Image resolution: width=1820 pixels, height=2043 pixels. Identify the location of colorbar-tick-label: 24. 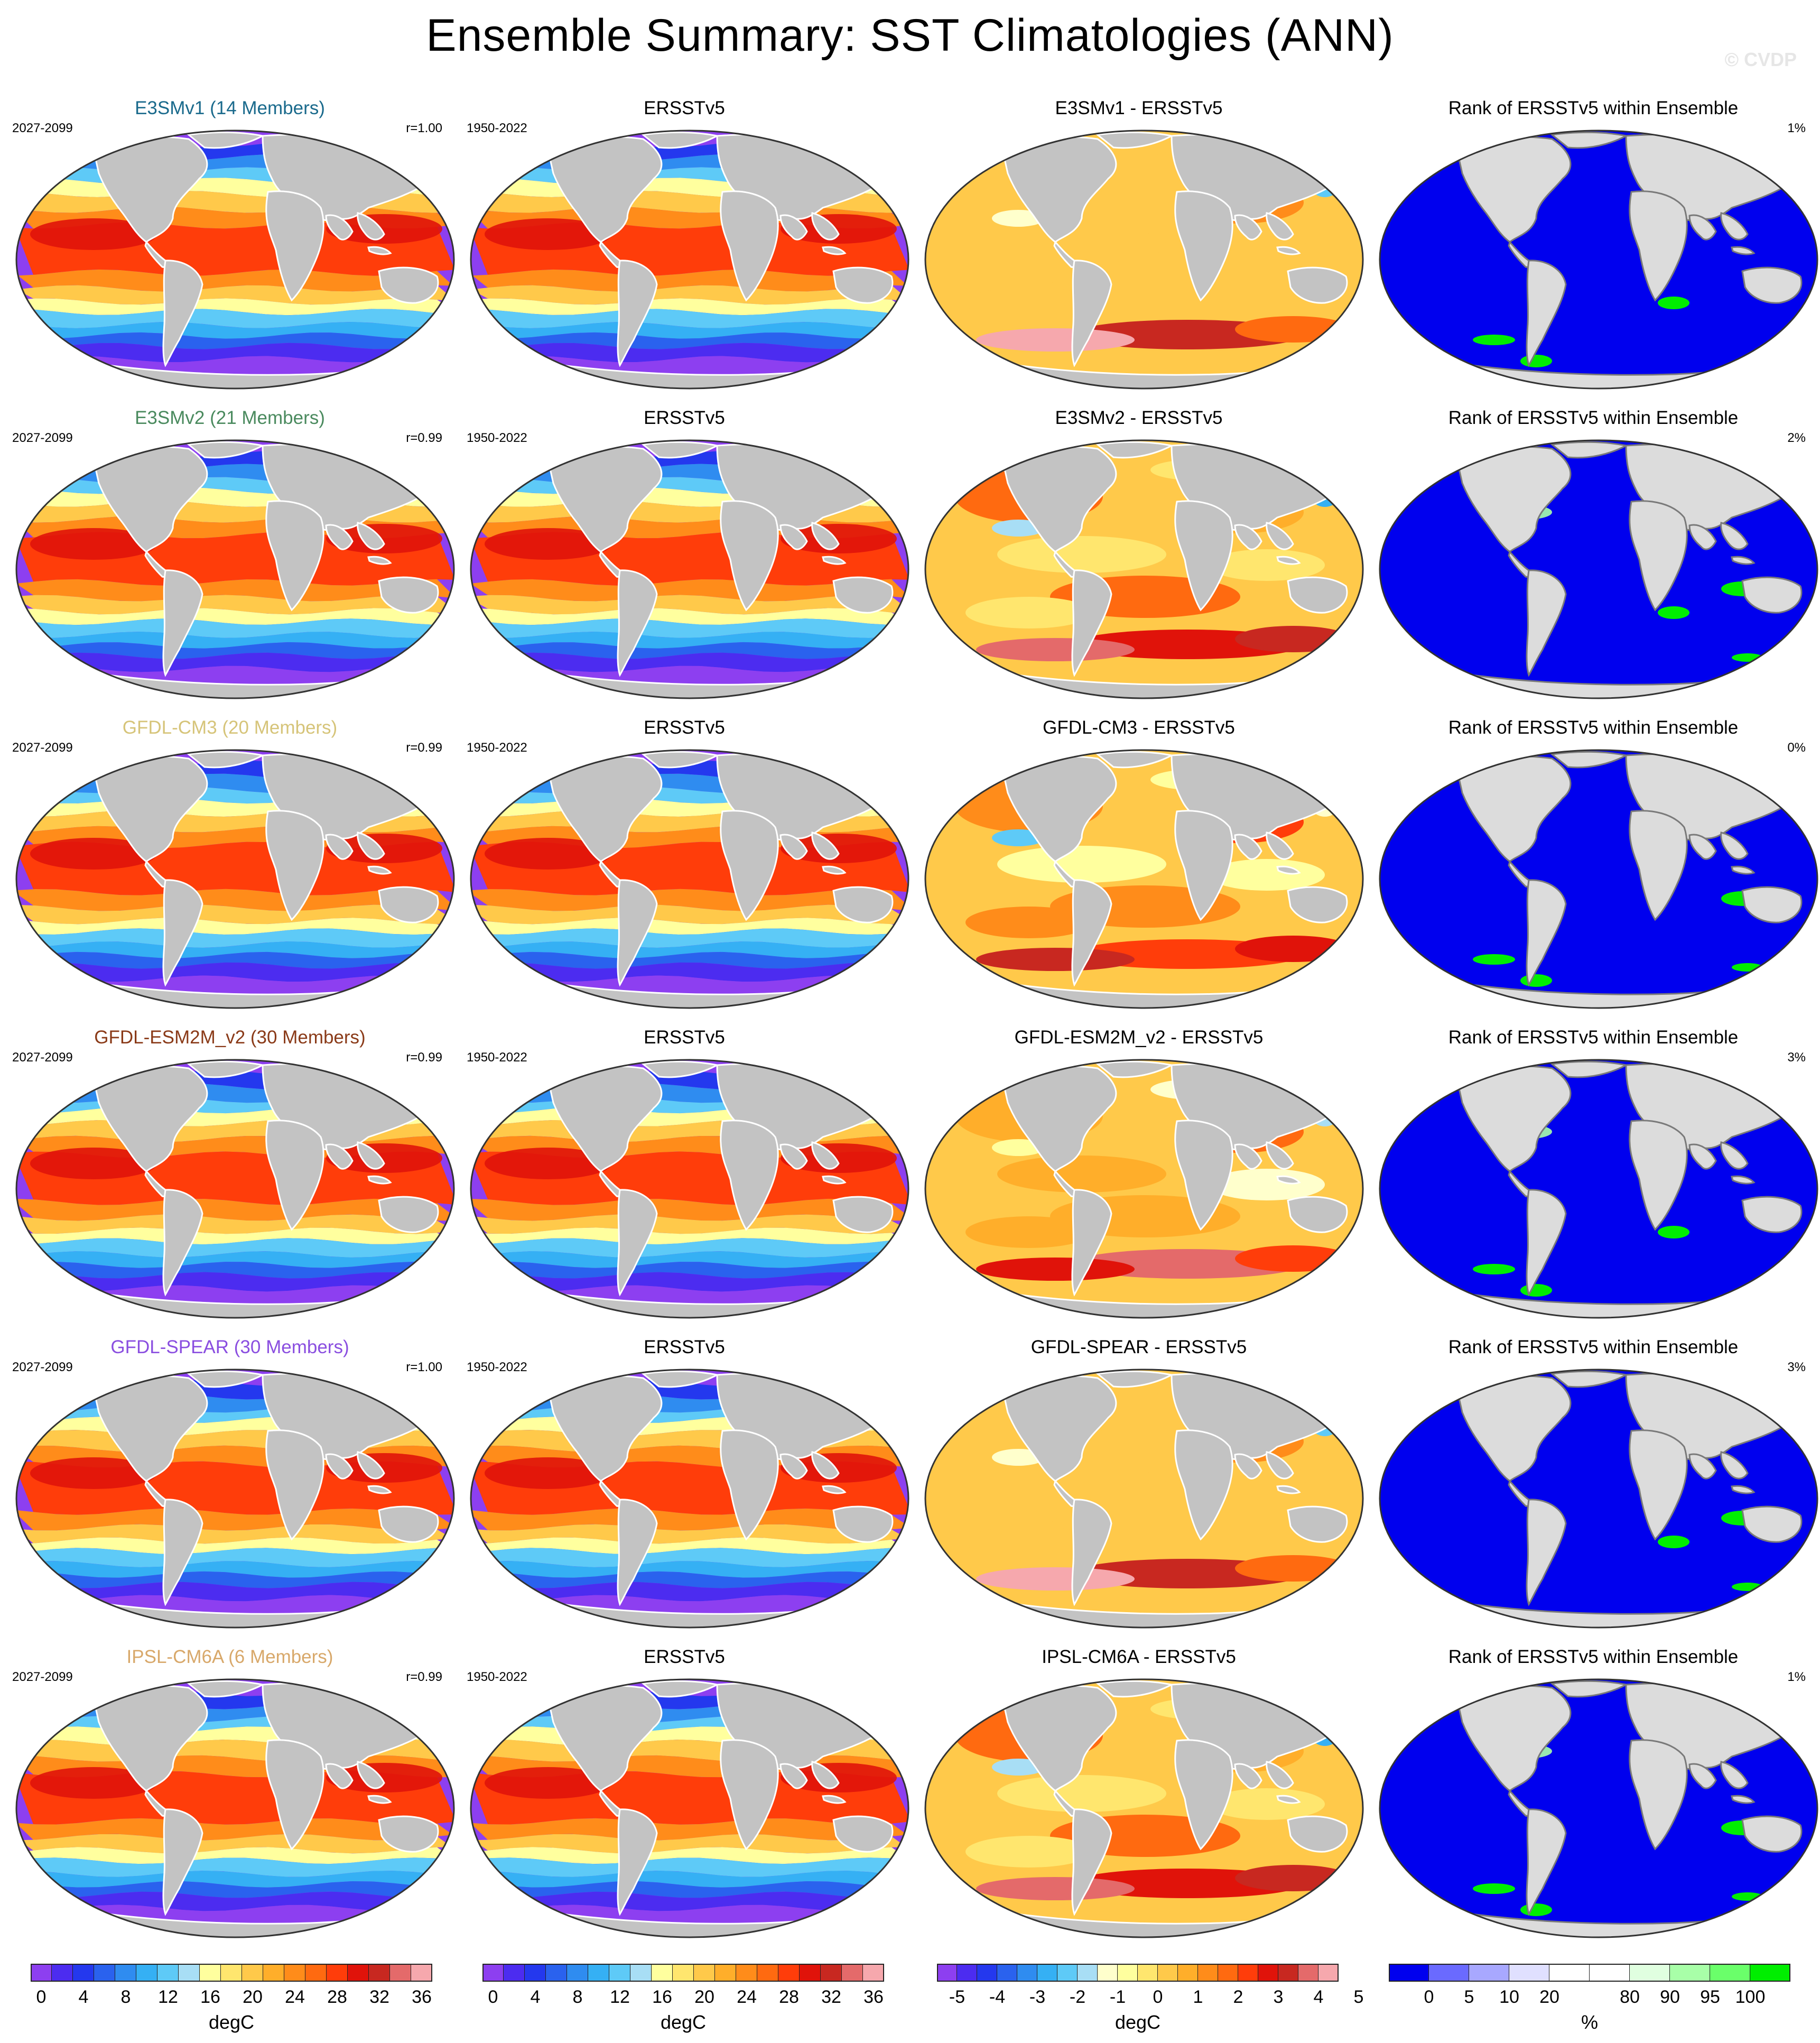
(295, 1997).